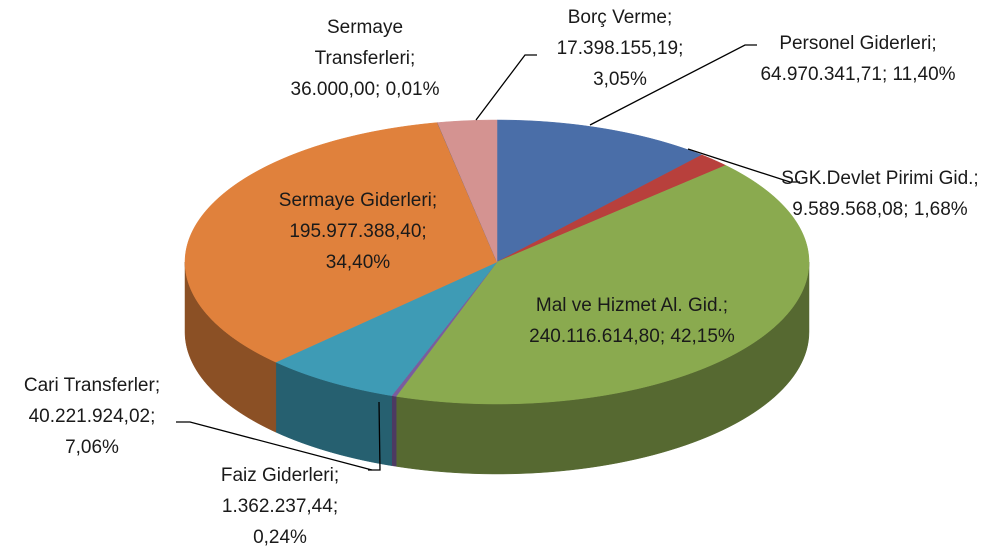  I want to click on label-name: Borç Verme, so click(617, 17).